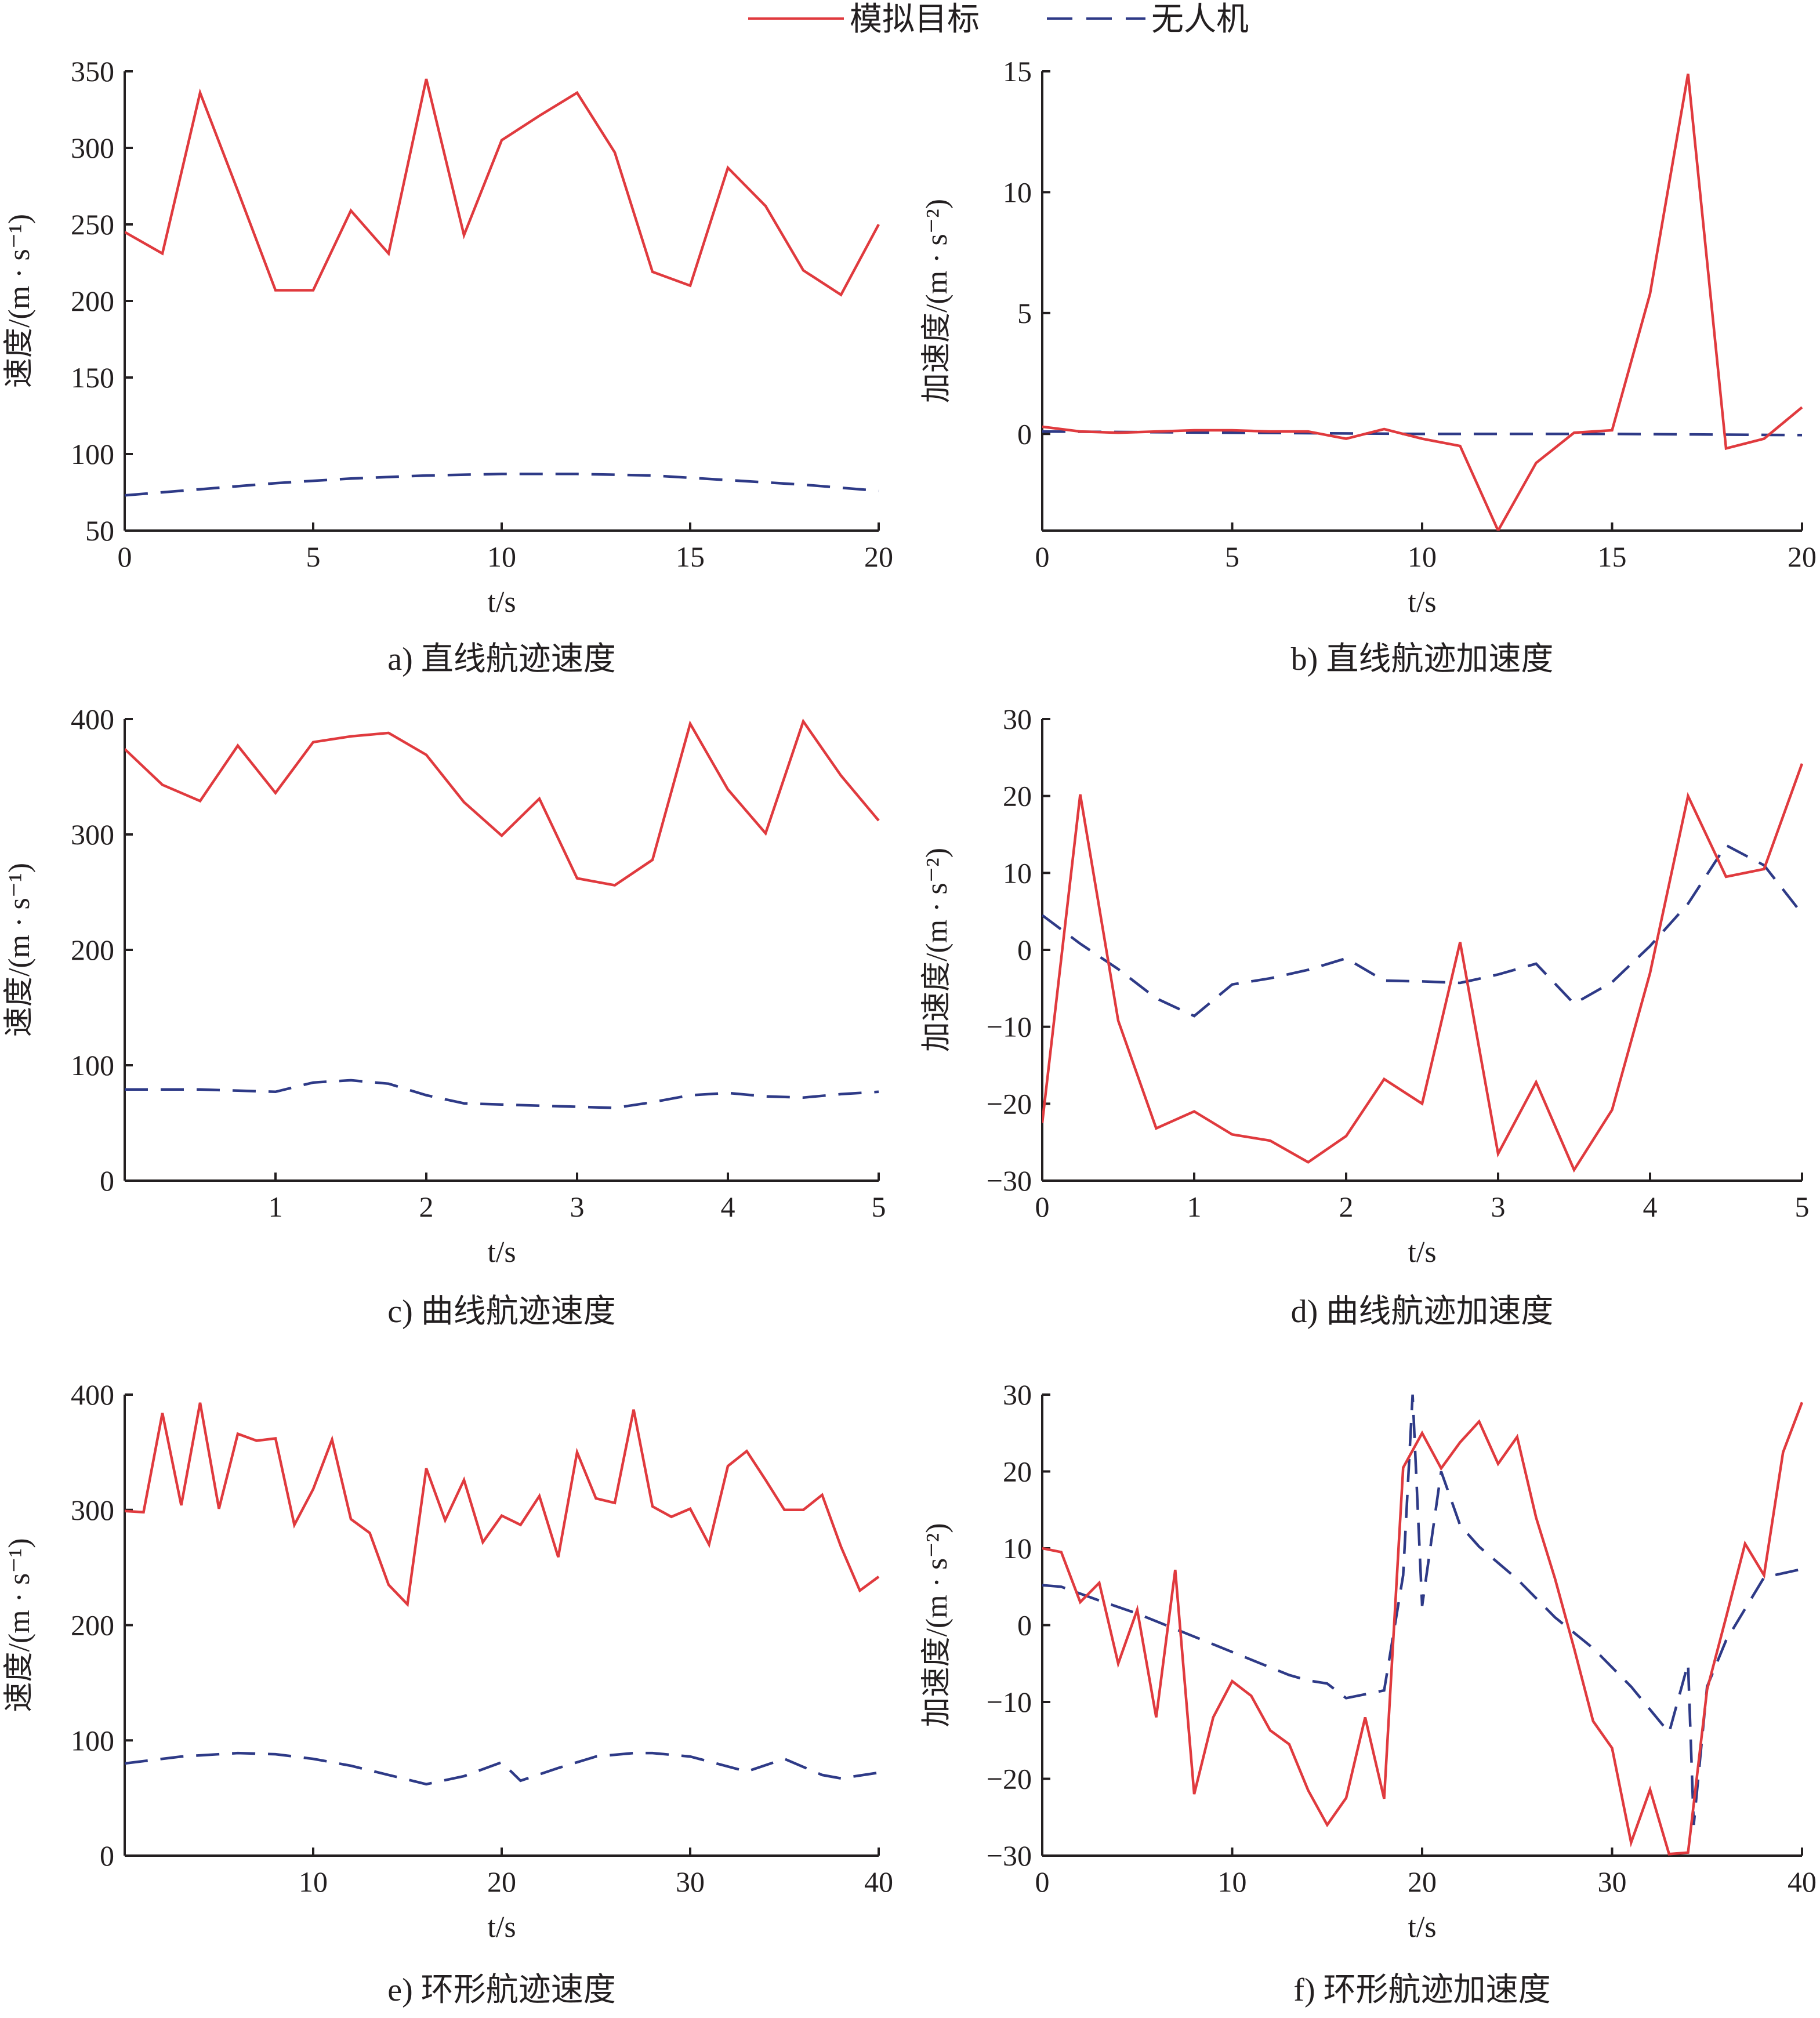 Image resolution: width=1820 pixels, height=2018 pixels. What do you see at coordinates (92, 377) in the screenshot?
I see `y-tick-label: 150` at bounding box center [92, 377].